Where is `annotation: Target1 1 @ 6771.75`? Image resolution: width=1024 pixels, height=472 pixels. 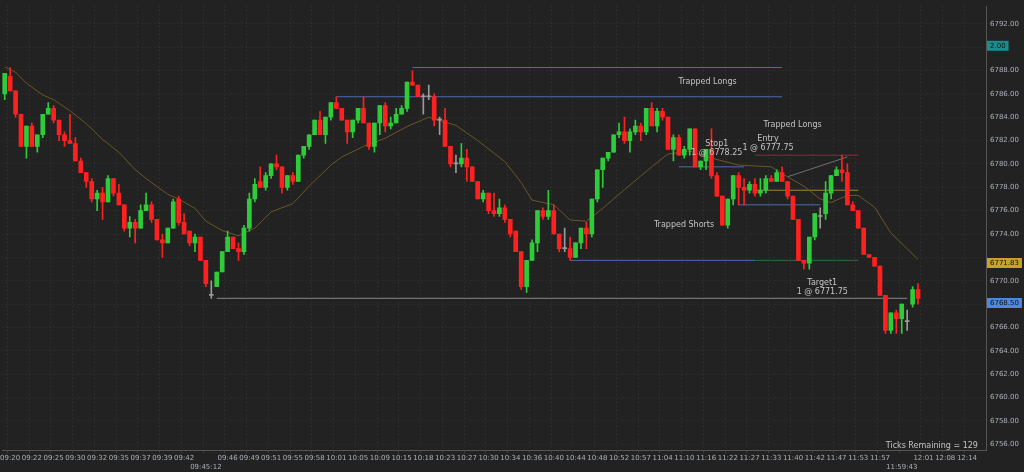
annotation: Target1 1 @ 6771.75 is located at coordinates (822, 286).